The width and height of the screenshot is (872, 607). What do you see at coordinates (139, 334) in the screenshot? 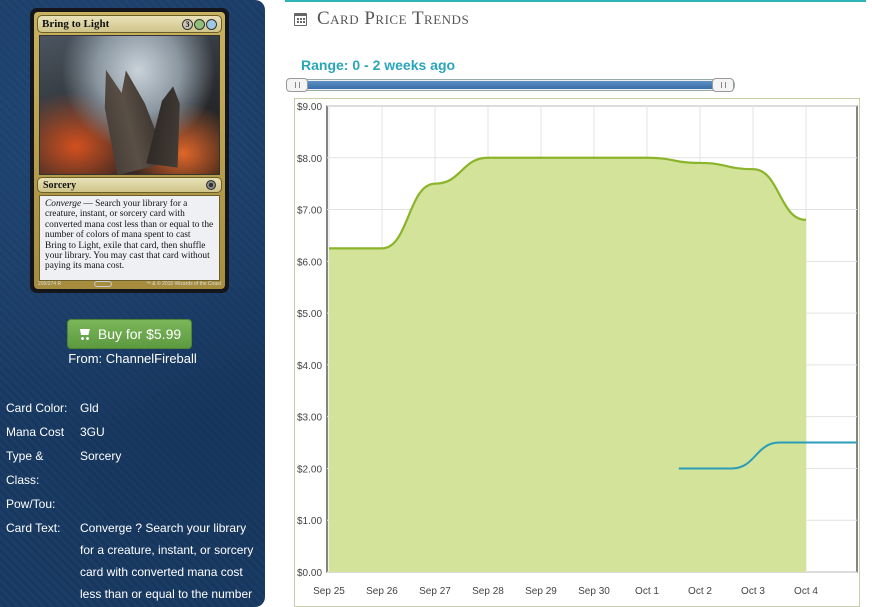
I see `buy-button-label: Buy for $5.99` at bounding box center [139, 334].